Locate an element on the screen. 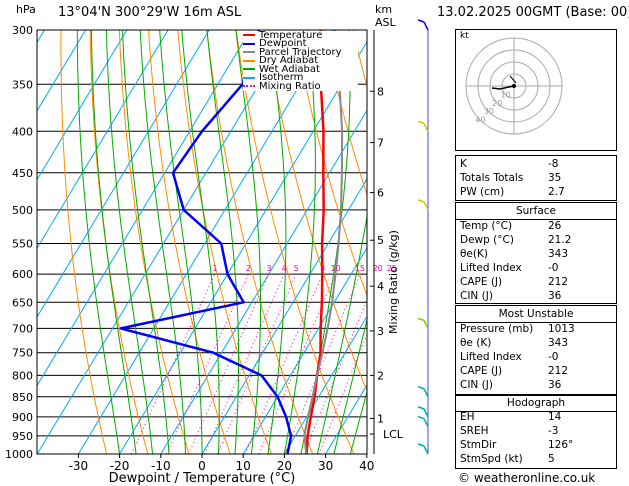 The image size is (629, 486). index-row-pw: PW (cm) 2.7 is located at coordinates (512, 192).